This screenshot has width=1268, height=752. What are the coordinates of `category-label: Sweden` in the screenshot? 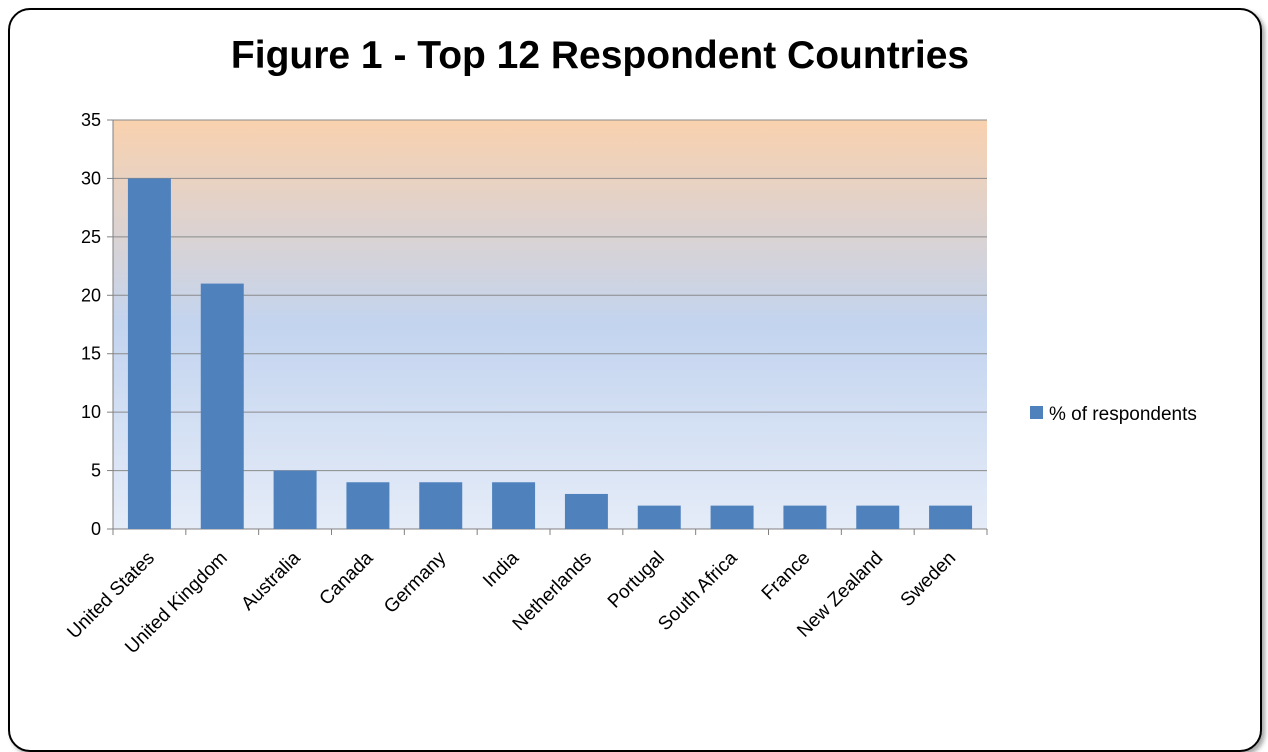 It's located at (928, 579).